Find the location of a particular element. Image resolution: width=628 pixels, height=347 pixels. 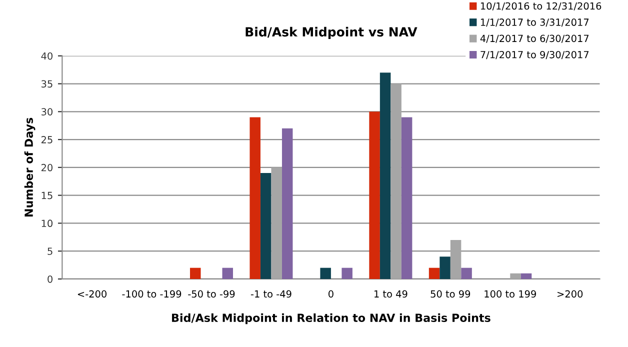

x-tick-label: 50 to 99 is located at coordinates (450, 294).